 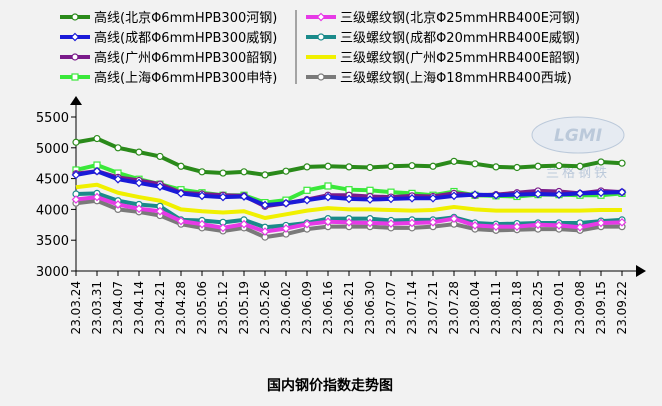 I want to click on svg-text: 兰格钢铁, so click(x=578, y=173).